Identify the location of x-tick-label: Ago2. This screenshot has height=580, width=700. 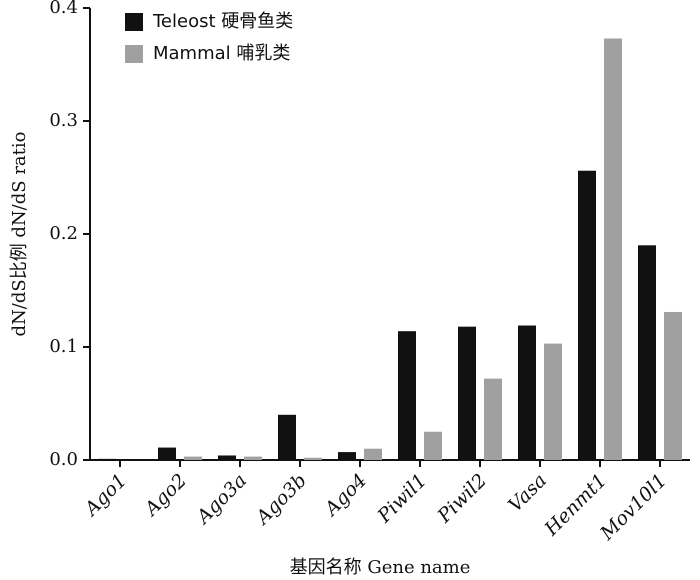
(165, 496).